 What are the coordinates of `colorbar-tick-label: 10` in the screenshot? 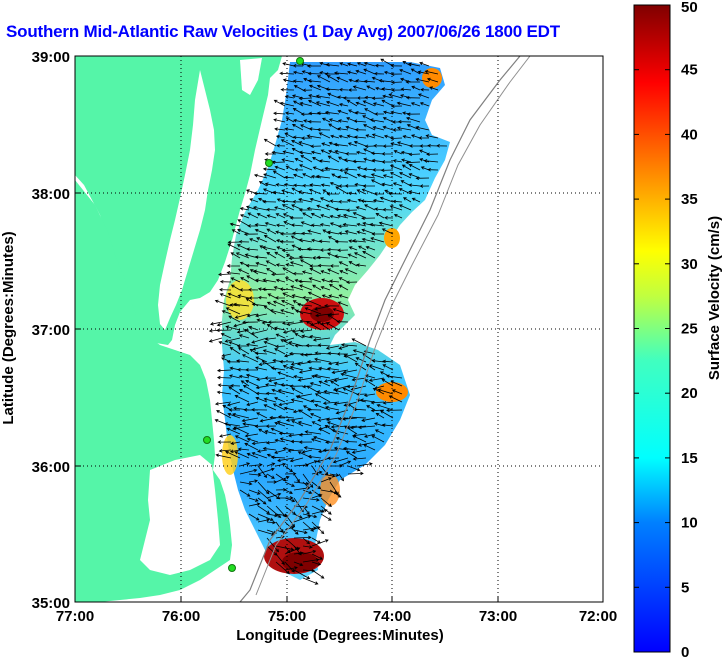 It's located at (689, 523).